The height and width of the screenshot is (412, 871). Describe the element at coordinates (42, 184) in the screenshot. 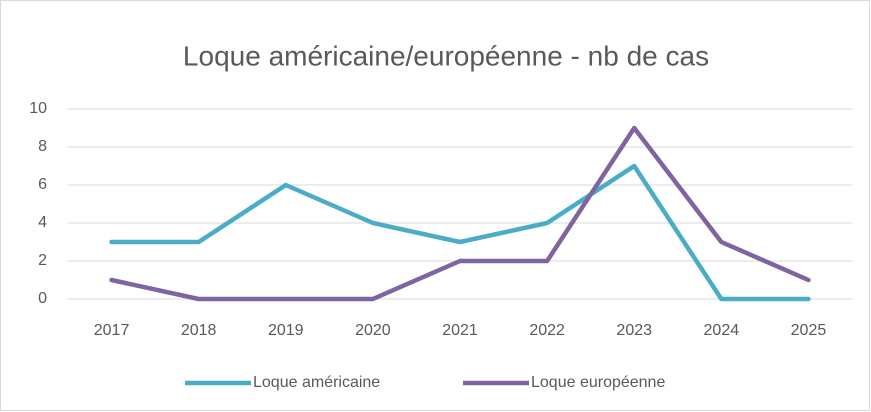

I see `y-tick-label: 6` at that location.